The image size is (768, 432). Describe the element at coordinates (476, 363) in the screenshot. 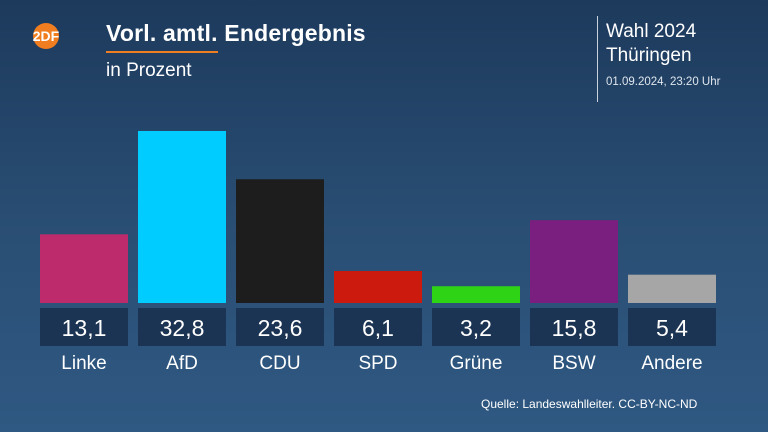

I see `category-label-grne: Grüne` at that location.